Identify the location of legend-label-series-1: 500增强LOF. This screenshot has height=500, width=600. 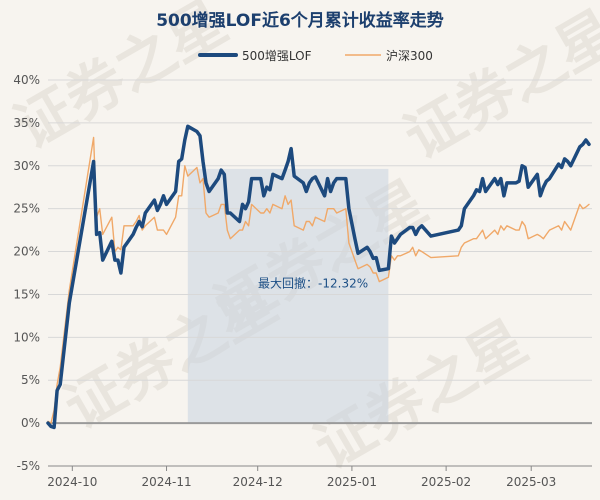
(277, 56).